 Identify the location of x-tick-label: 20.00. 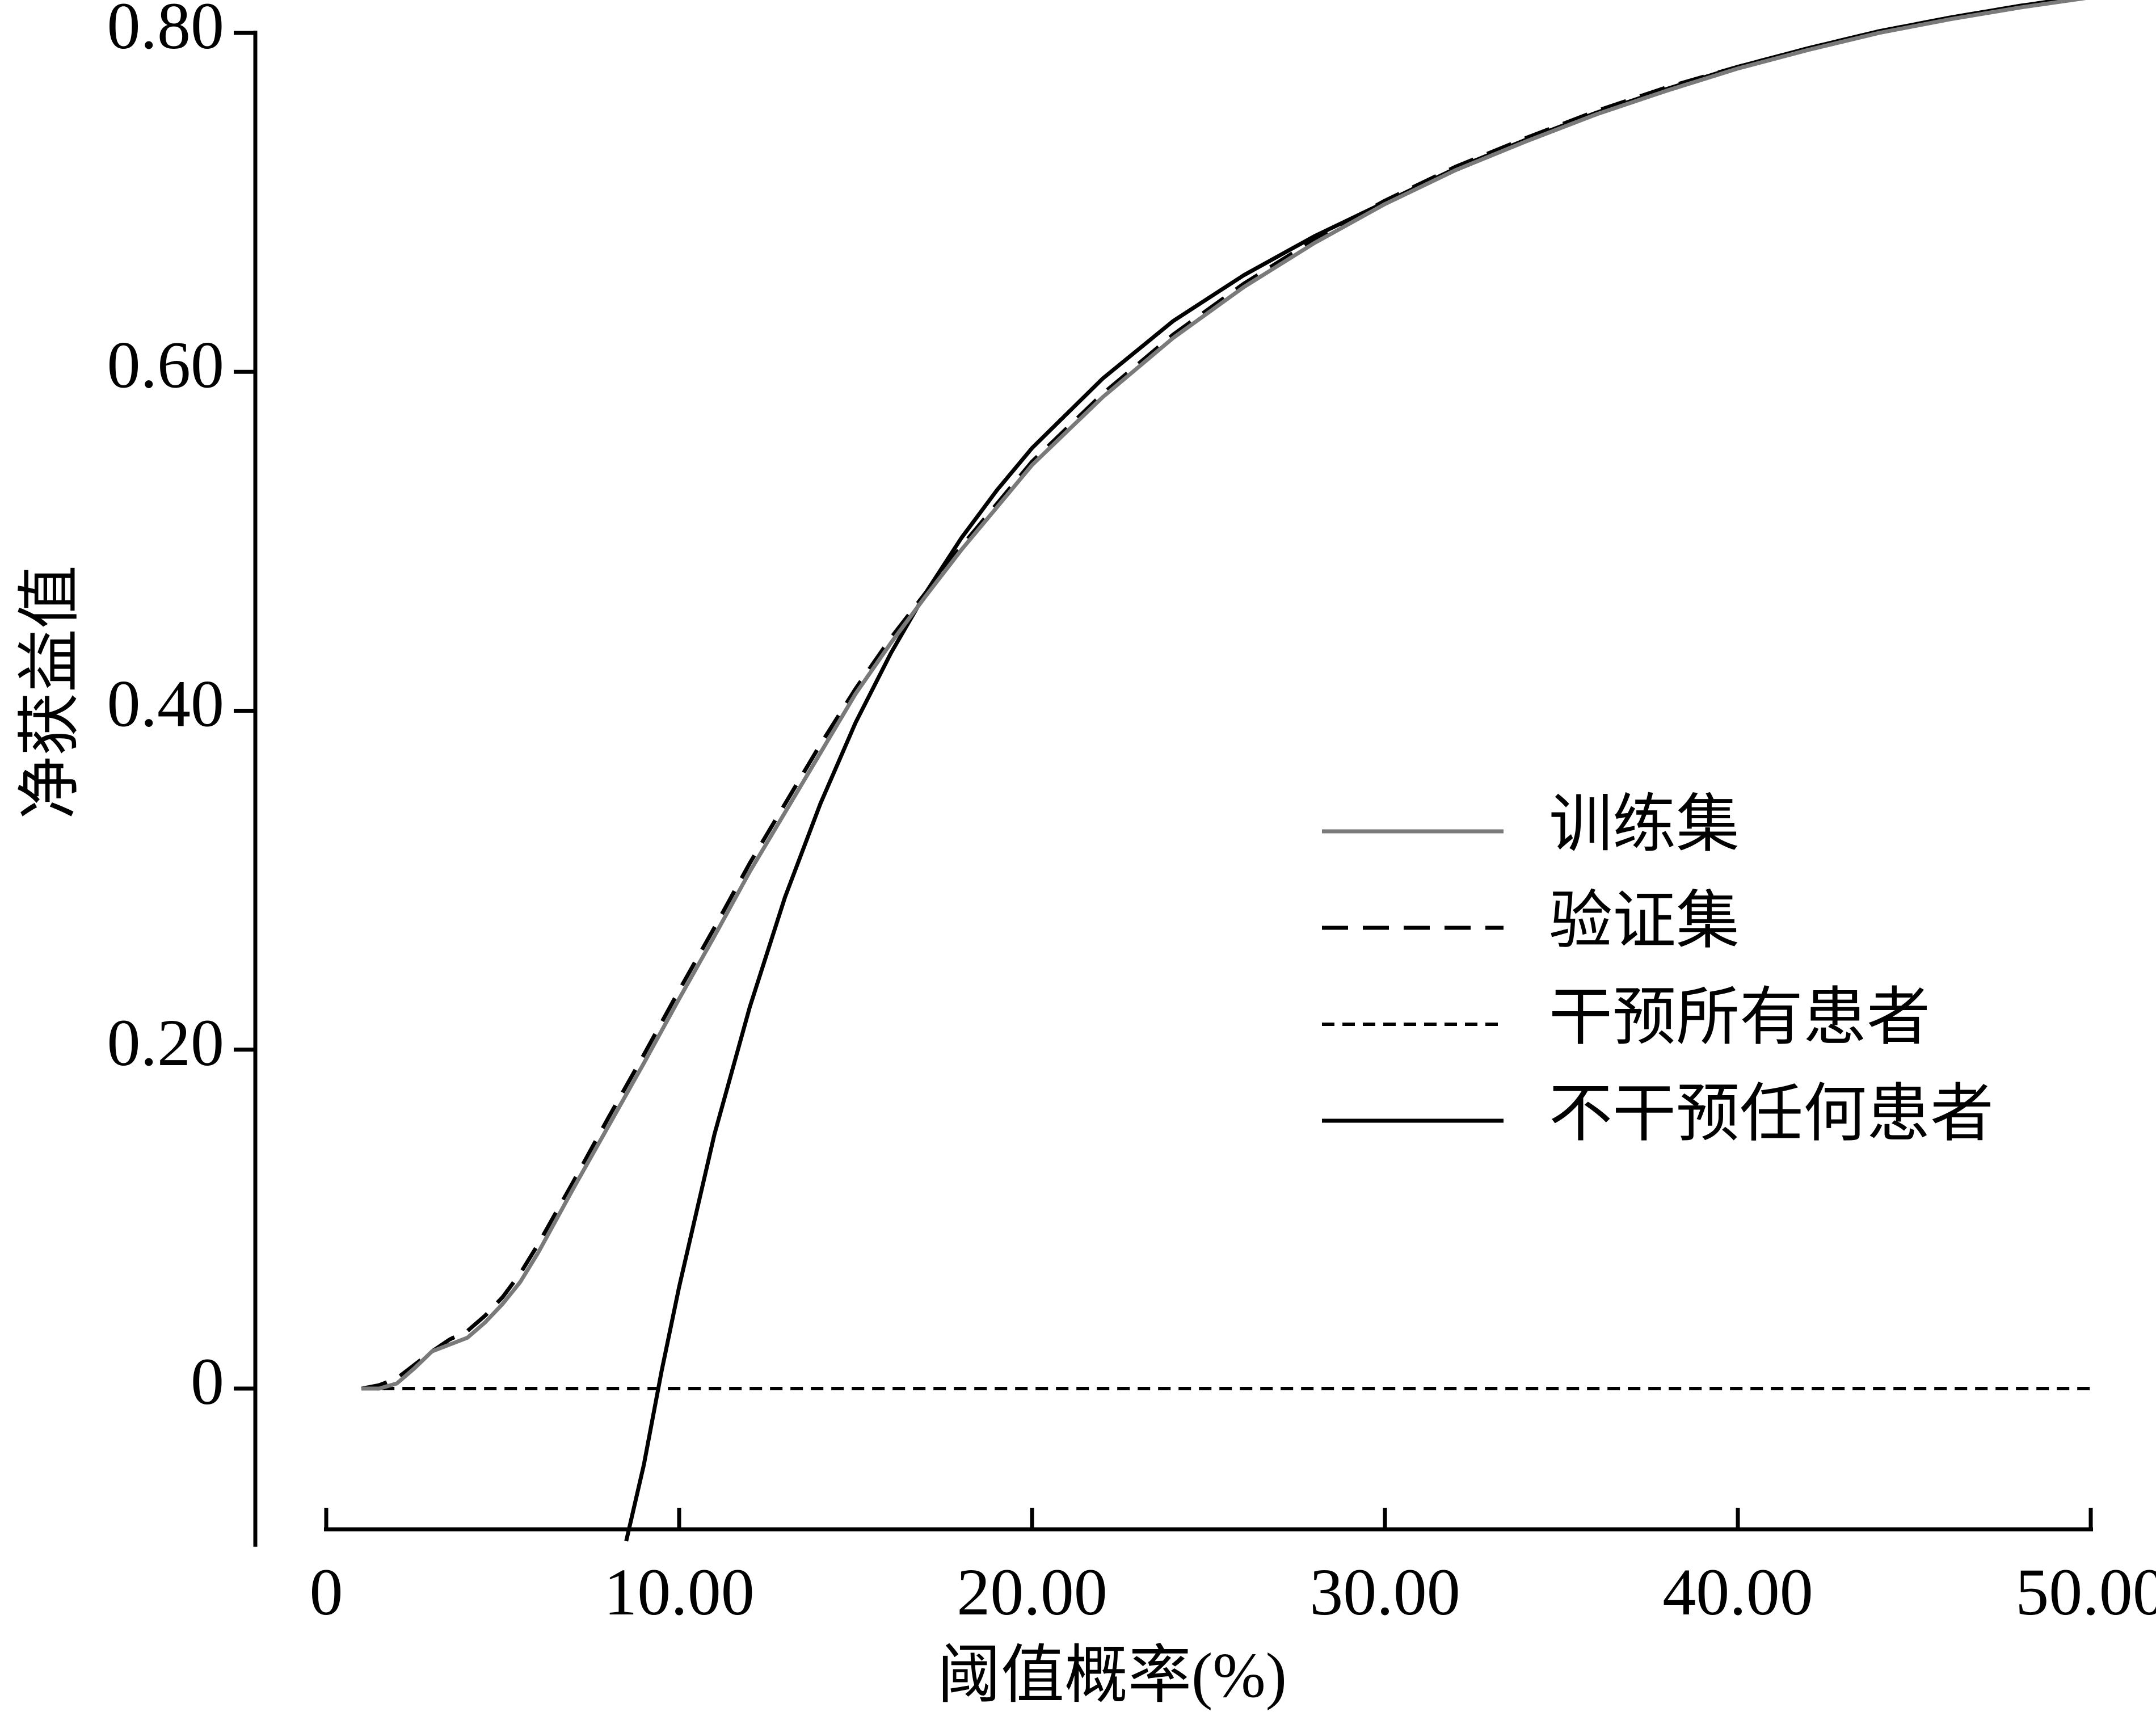
(1032, 1592).